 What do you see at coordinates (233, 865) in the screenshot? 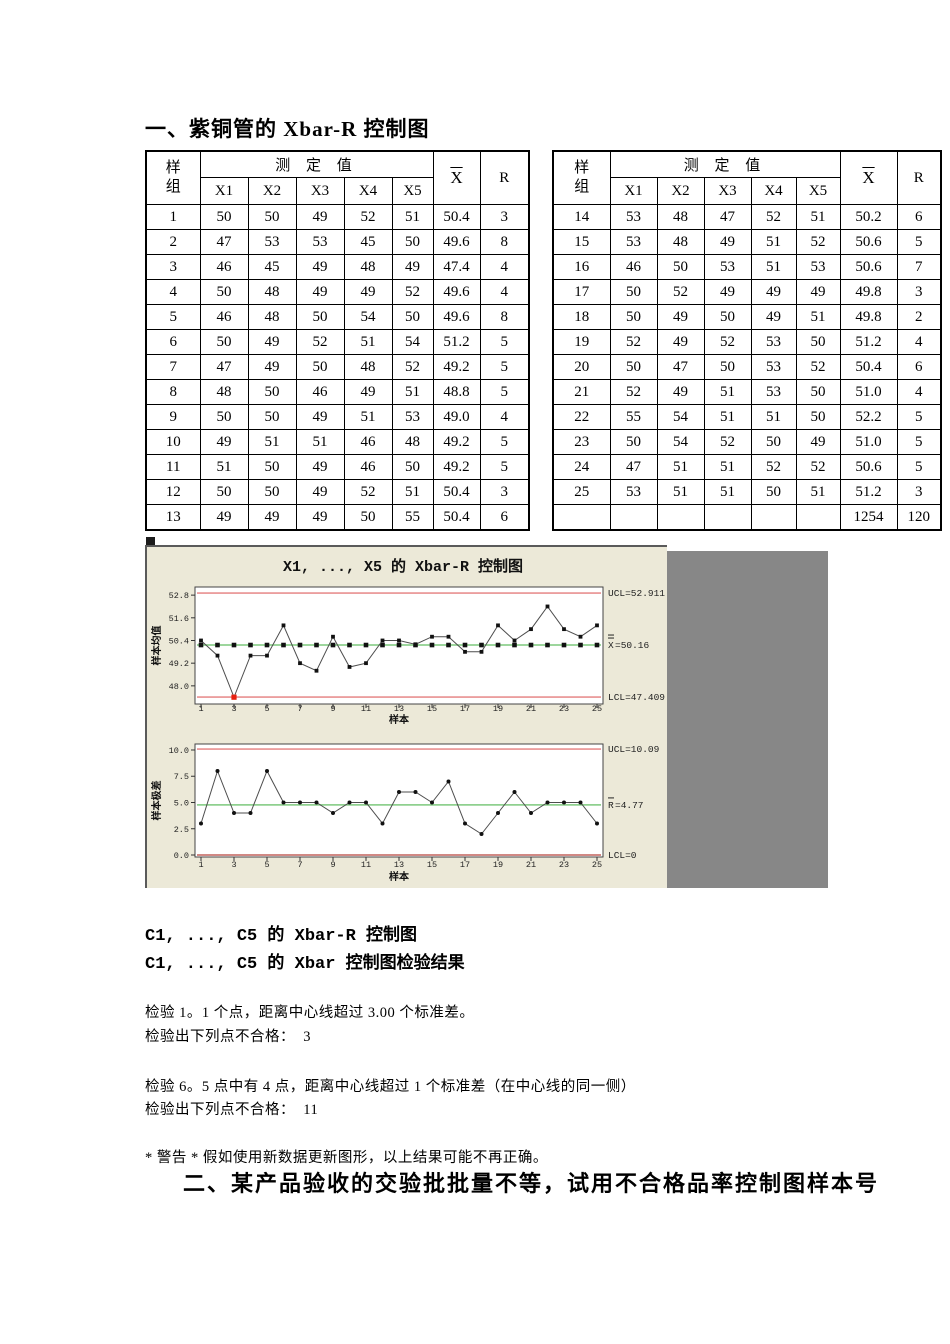
I see `x-tick-label: 3` at bounding box center [233, 865].